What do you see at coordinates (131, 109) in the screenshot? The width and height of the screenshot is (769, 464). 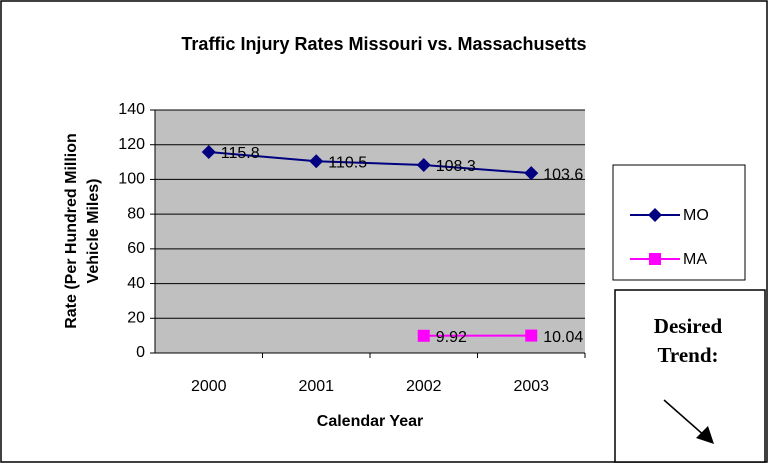 I see `y-tick-label: 140` at bounding box center [131, 109].